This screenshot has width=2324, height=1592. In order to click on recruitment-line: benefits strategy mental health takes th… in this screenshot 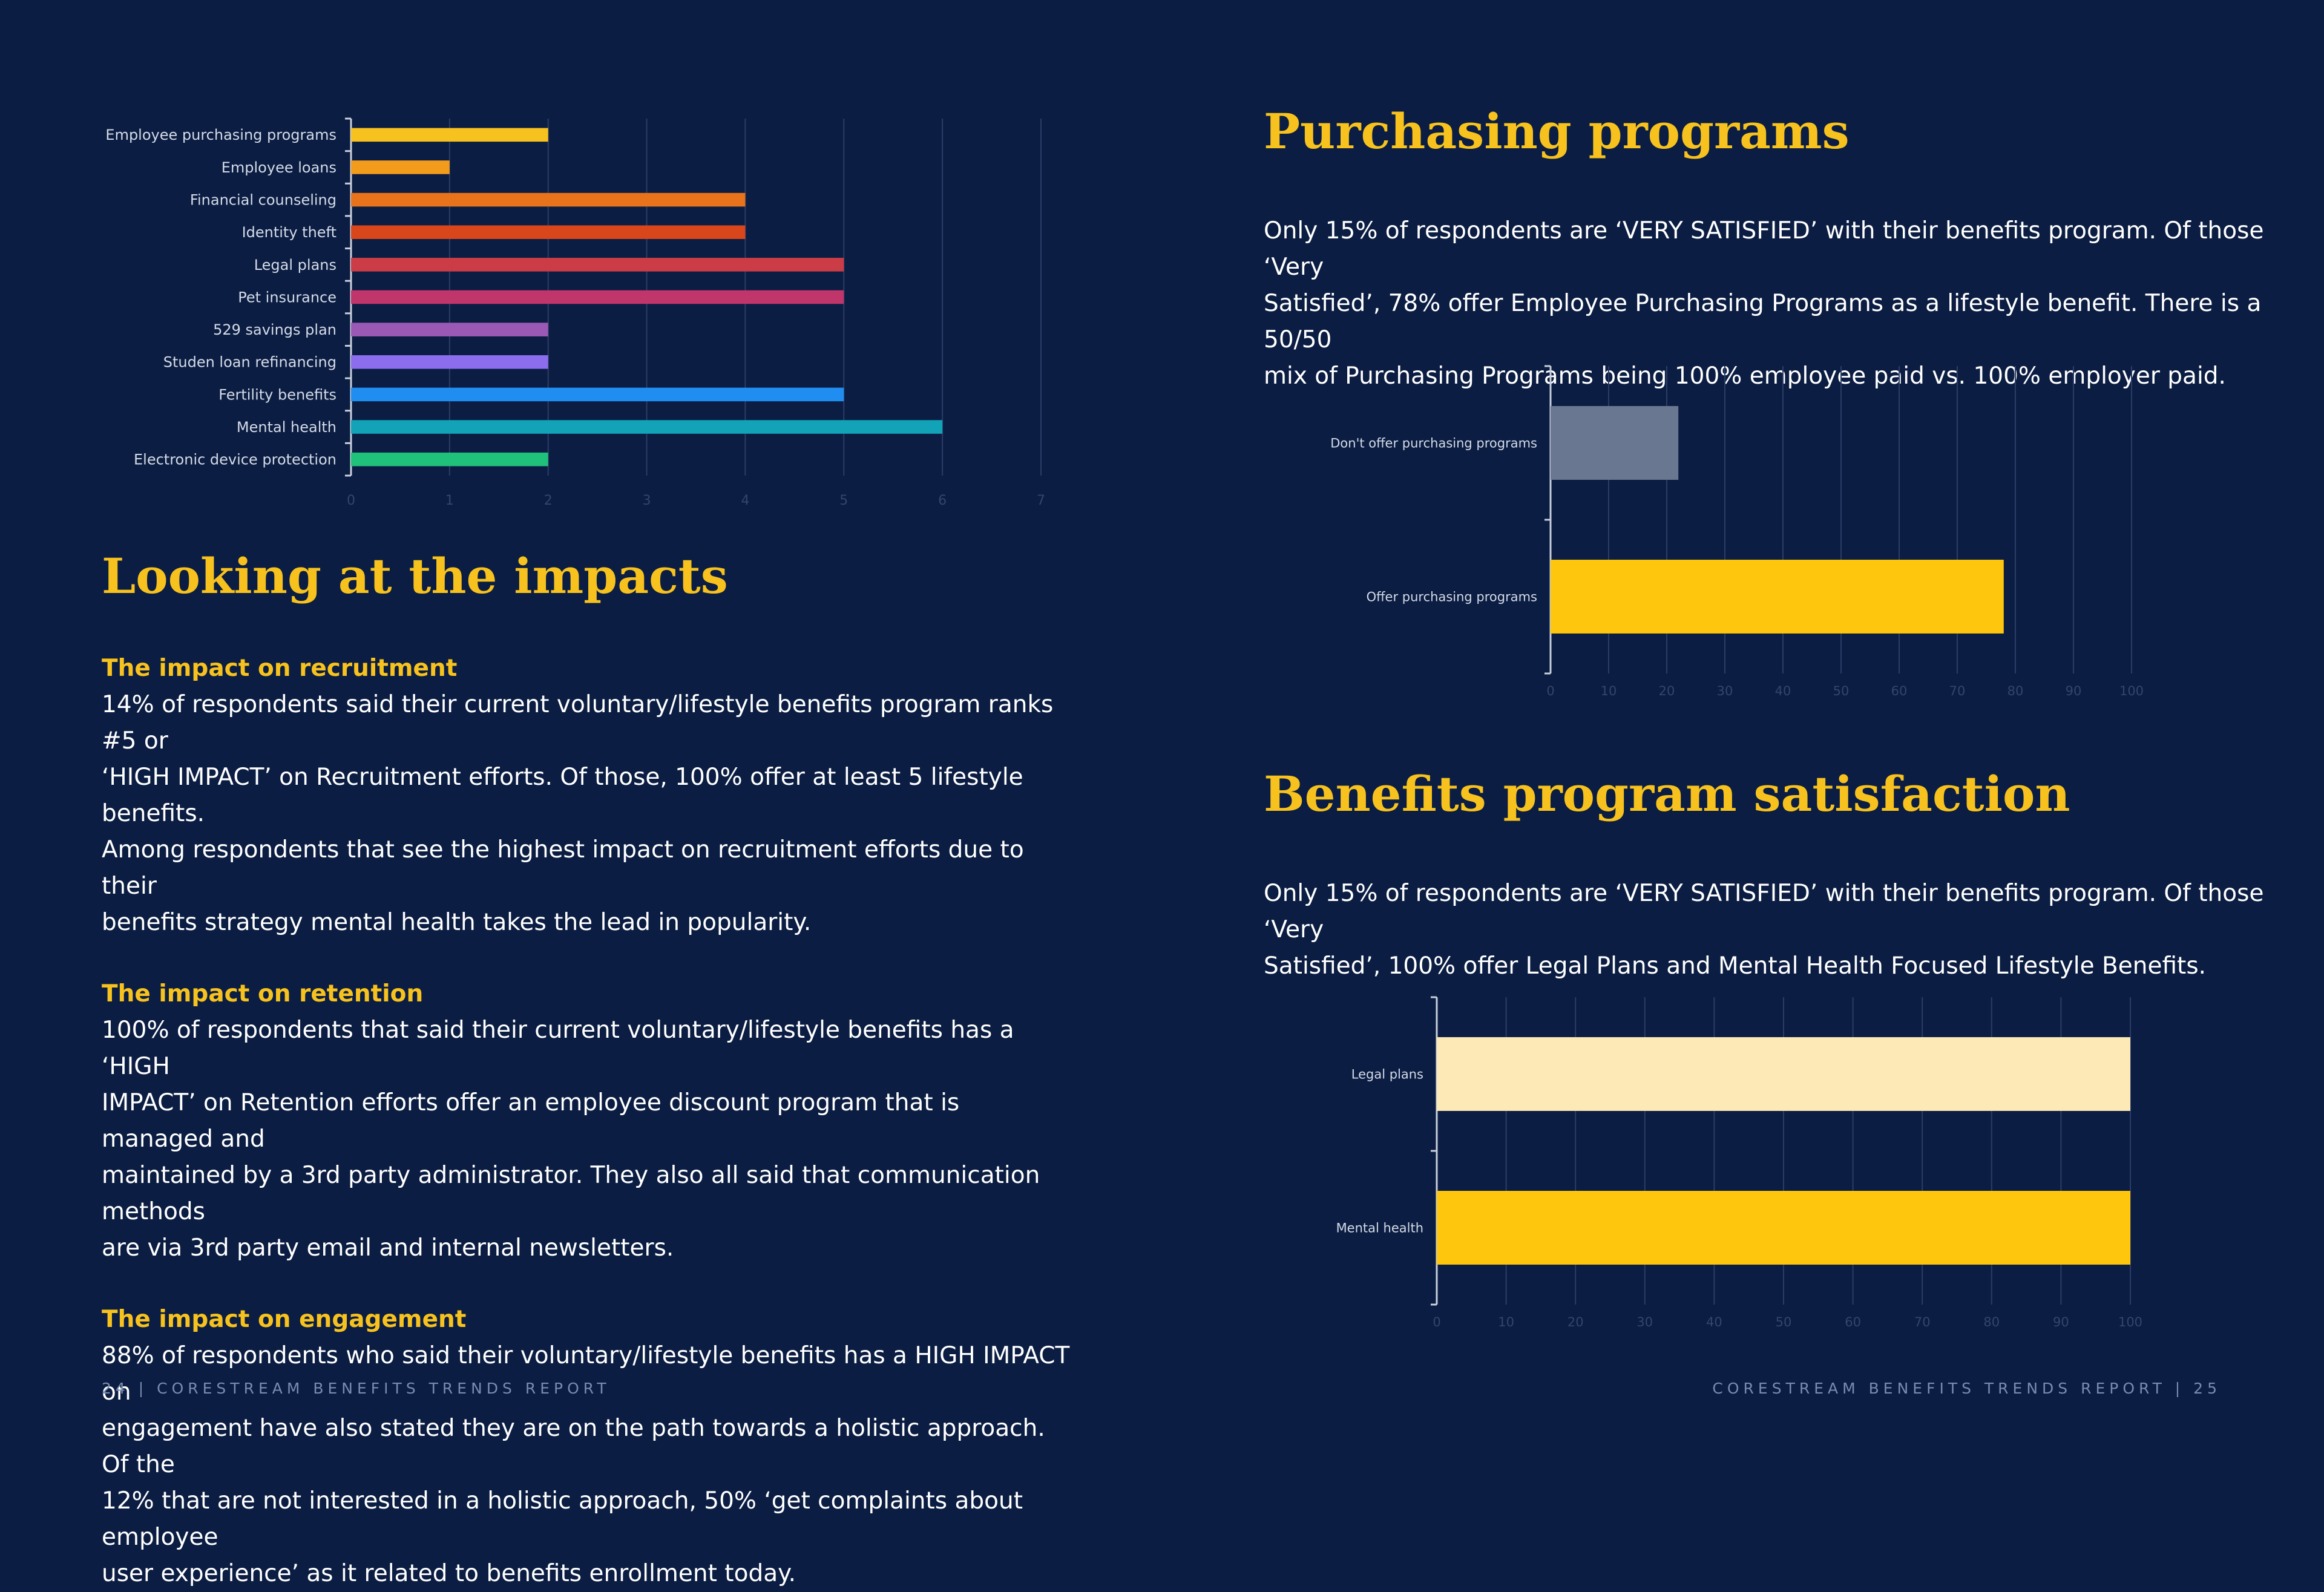, I will do `click(457, 922)`.